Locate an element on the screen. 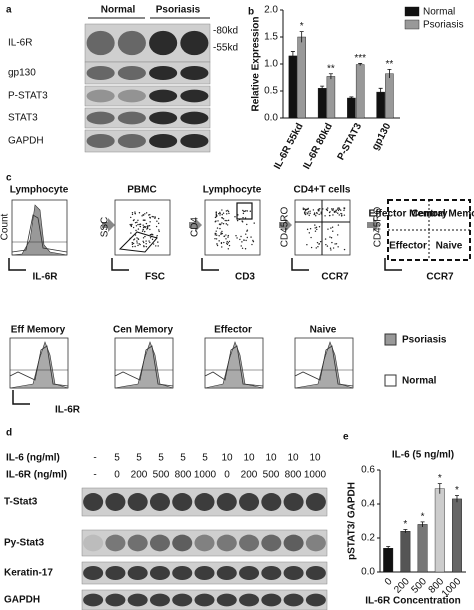  y-tick-label: 0.0 is located at coordinates (368, 572).